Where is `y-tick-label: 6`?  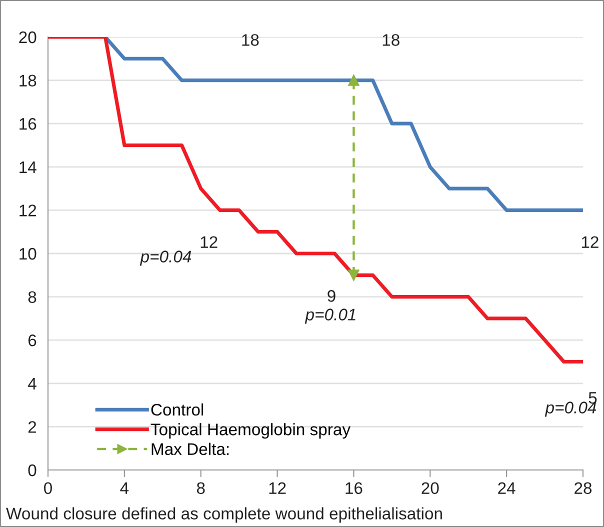
y-tick-label: 6 is located at coordinates (32, 340).